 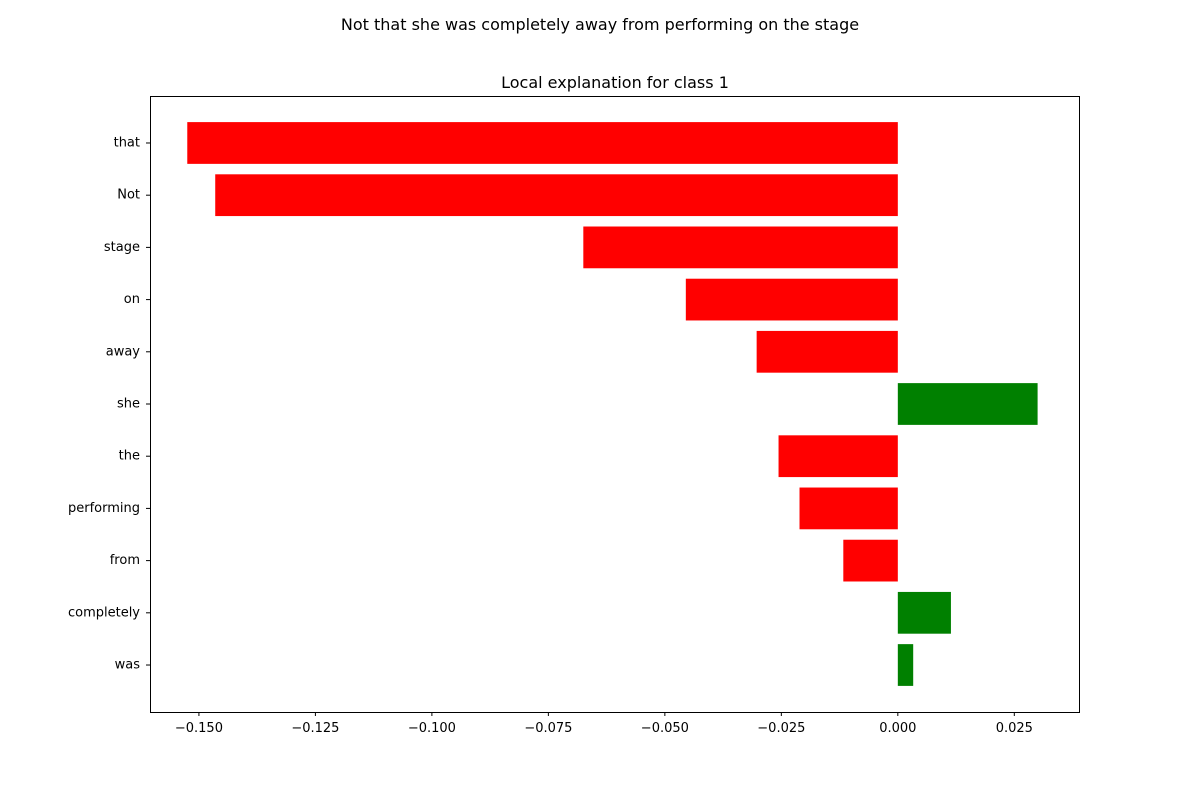 What do you see at coordinates (827, 351) in the screenshot?
I see `bar-away` at bounding box center [827, 351].